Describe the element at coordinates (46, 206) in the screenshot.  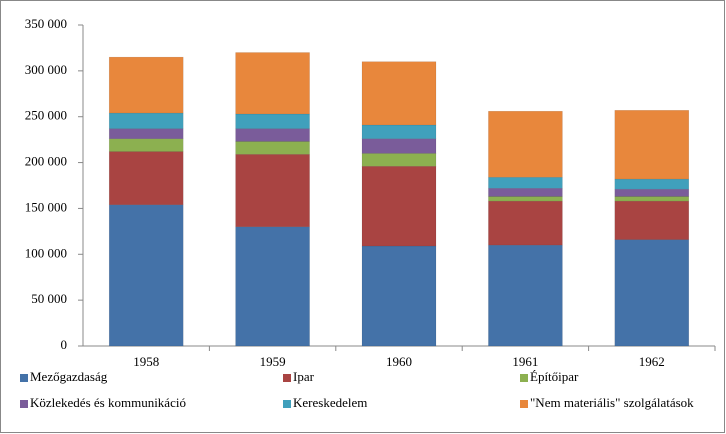
I see `y-tick-label: 150 000` at that location.